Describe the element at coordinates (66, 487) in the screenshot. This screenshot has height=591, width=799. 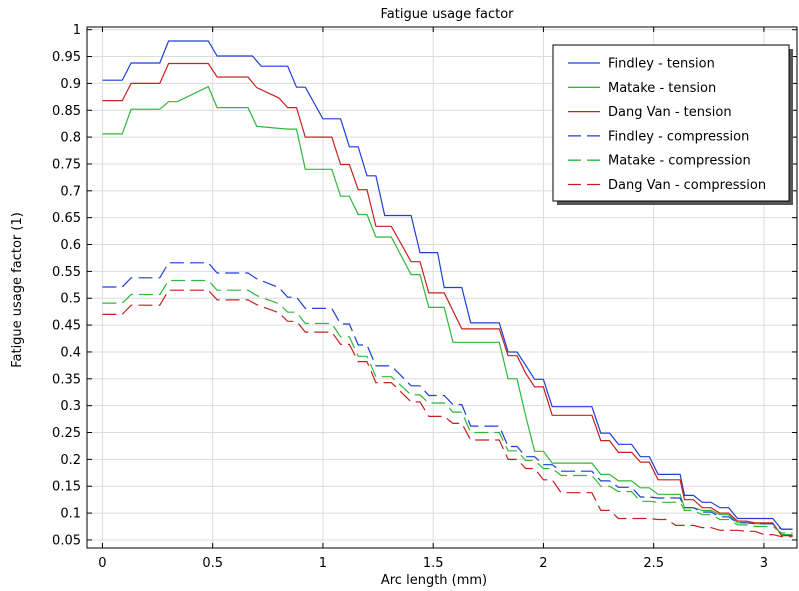
I see `y-tick-label-2: 0.15` at that location.